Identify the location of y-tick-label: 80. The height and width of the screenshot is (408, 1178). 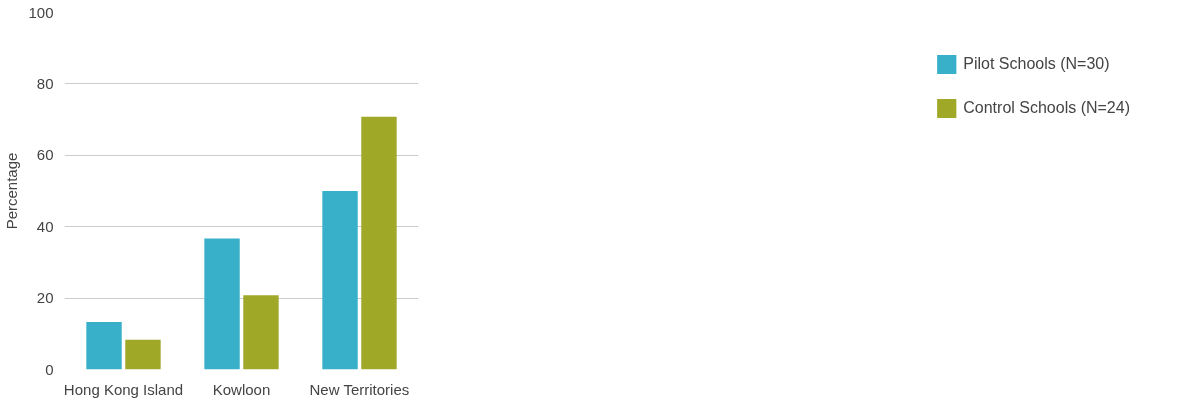
(45, 83).